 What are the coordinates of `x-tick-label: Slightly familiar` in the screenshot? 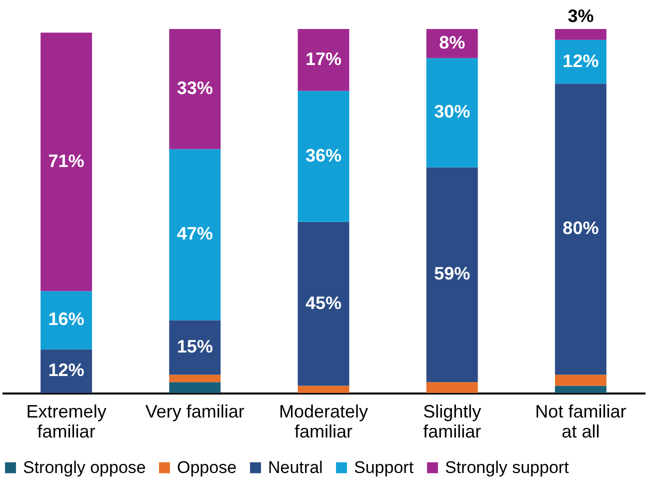 It's located at (452, 422).